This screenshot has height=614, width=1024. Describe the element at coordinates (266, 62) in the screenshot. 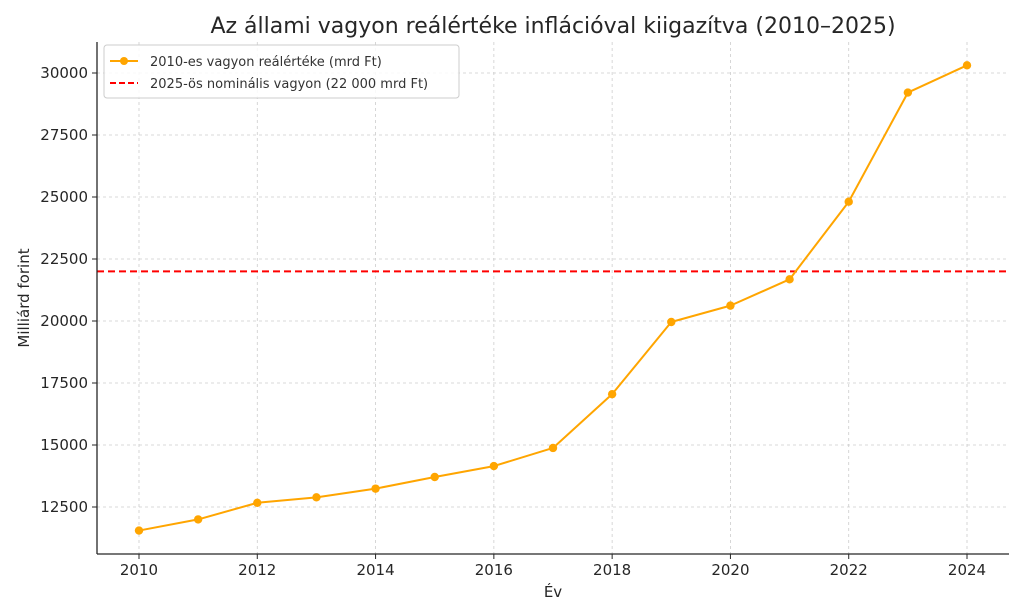

I see `legend-label-series: 2010-es vagyon reálértéke (mrd Ft)` at that location.